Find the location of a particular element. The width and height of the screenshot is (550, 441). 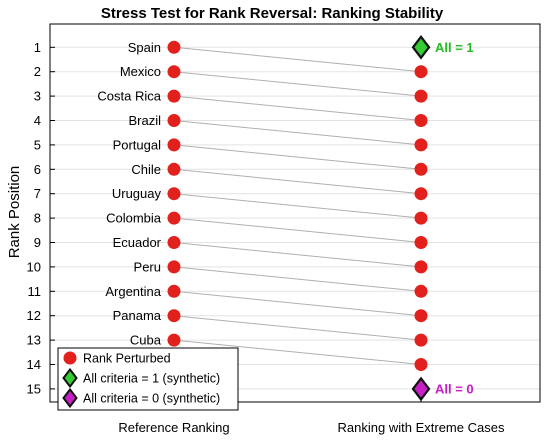

country-label: Cuba is located at coordinates (146, 340).